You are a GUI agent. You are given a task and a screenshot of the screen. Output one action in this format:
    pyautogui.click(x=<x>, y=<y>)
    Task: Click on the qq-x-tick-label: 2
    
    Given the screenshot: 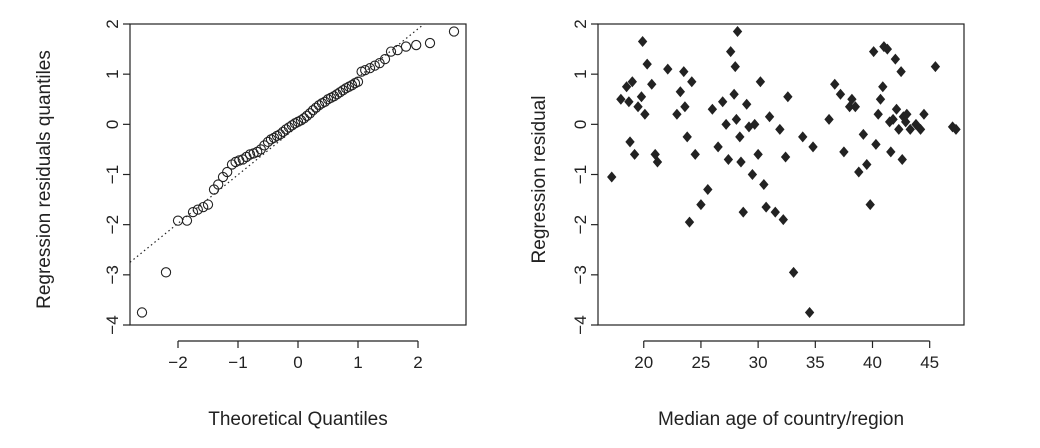 What is the action you would take?
    pyautogui.click(x=417, y=362)
    